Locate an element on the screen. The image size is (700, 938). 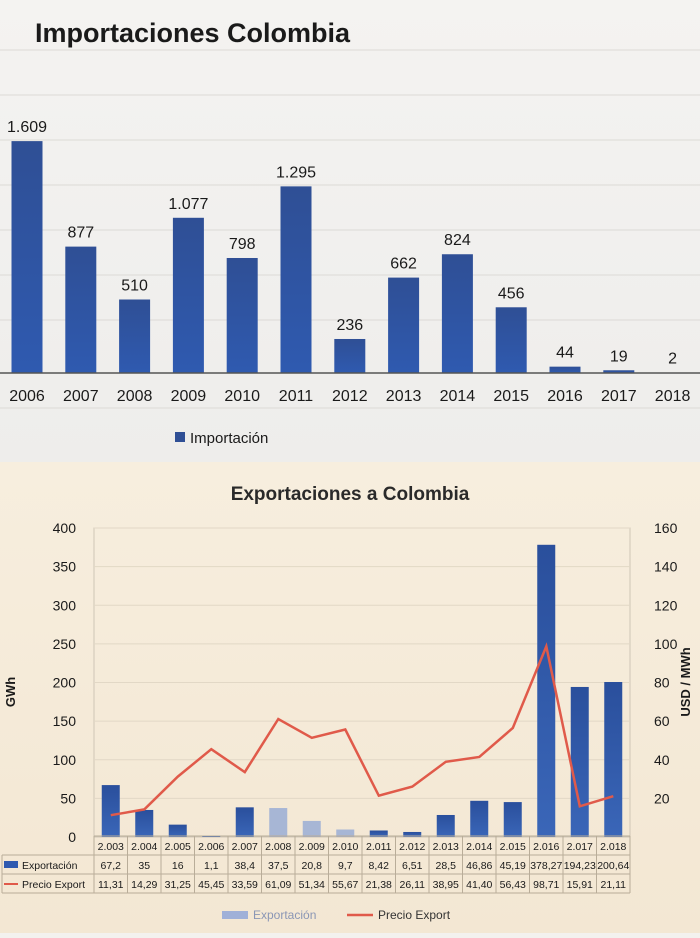
y-tick-label-0: 0 is located at coordinates (72, 837).